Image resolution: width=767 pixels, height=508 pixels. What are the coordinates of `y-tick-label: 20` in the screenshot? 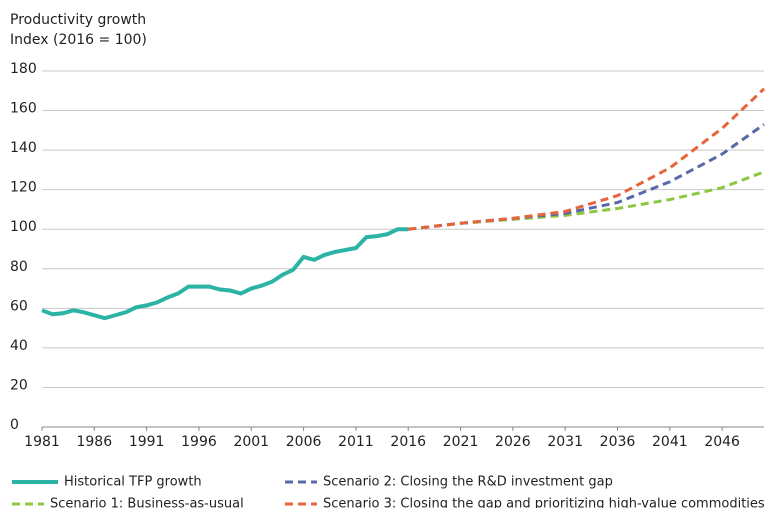 It's located at (19, 385).